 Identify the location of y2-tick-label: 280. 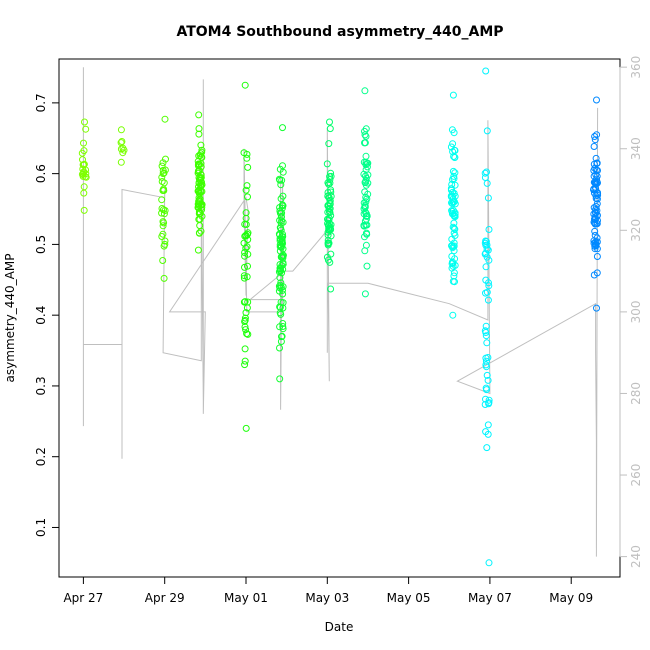
(636, 393).